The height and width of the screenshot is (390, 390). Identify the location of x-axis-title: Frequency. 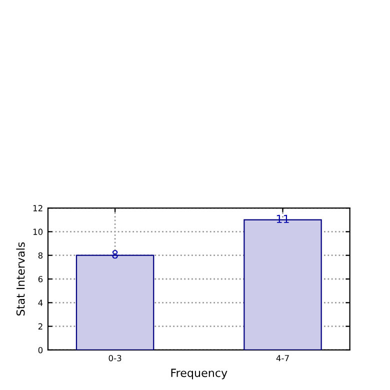
(199, 374).